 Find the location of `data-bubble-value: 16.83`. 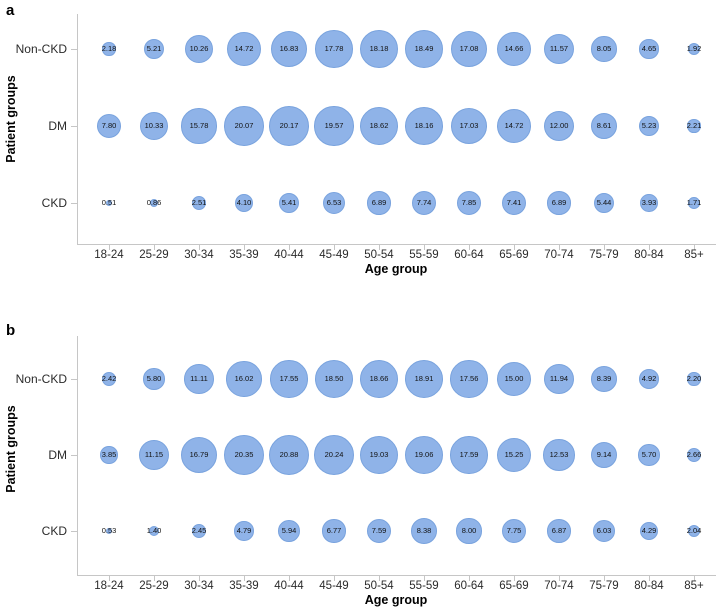

data-bubble-value: 16.83 is located at coordinates (289, 48).